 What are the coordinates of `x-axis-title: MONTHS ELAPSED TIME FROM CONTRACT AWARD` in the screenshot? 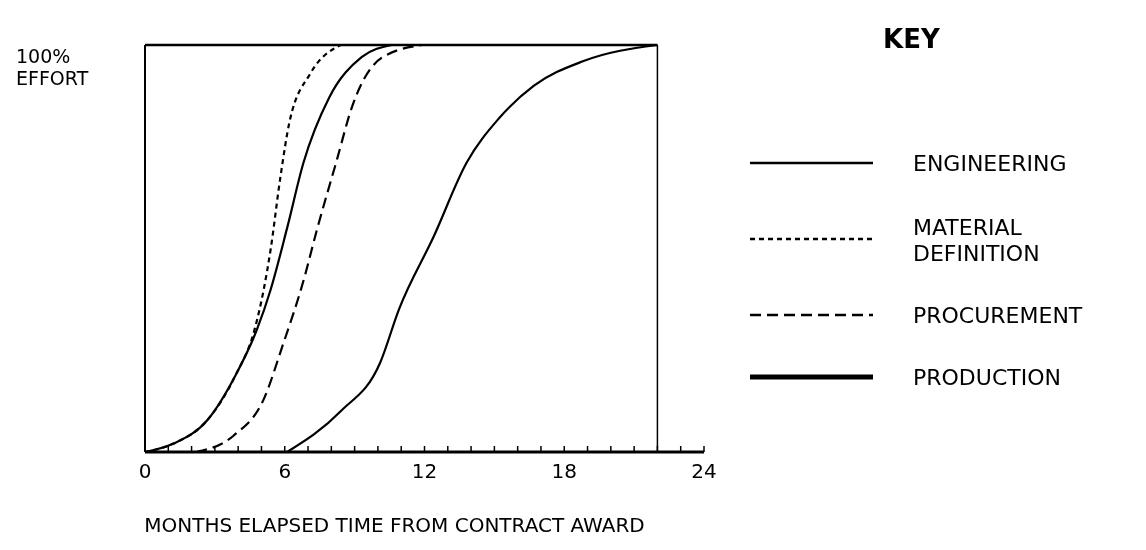 It's located at (394, 525).